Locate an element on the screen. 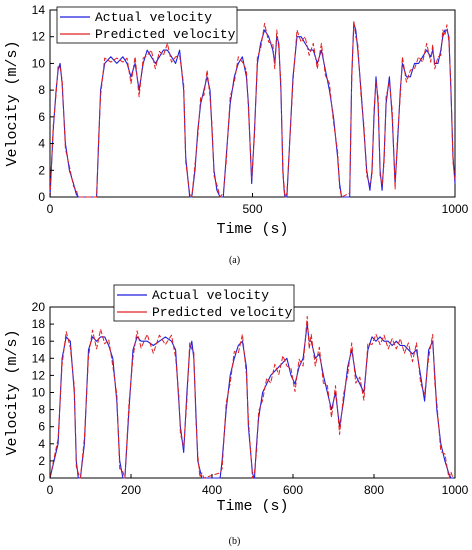 This screenshot has height=550, width=472. x-tick-label: 800 is located at coordinates (374, 490).